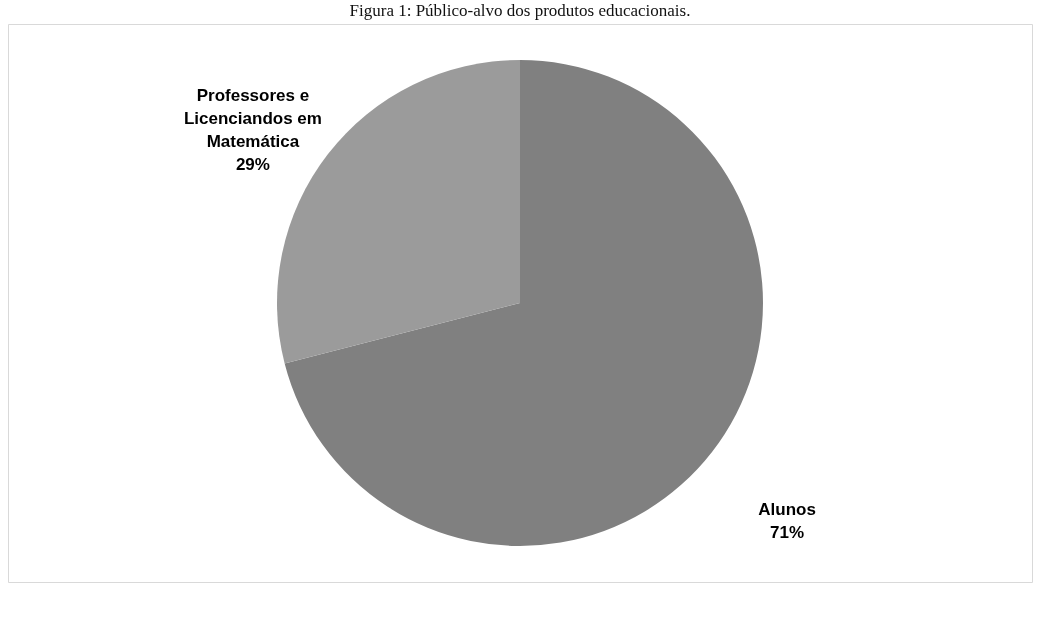 This screenshot has height=624, width=1056. I want to click on slice-label: Alunos, so click(787, 510).